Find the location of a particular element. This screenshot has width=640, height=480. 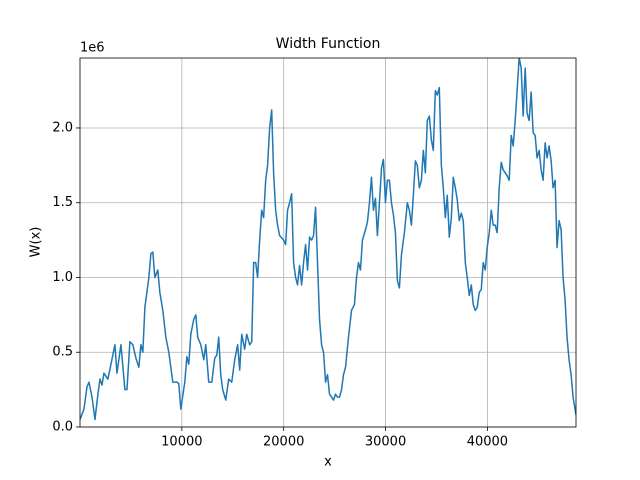

y-offset-label: 1e6 is located at coordinates (92, 48).